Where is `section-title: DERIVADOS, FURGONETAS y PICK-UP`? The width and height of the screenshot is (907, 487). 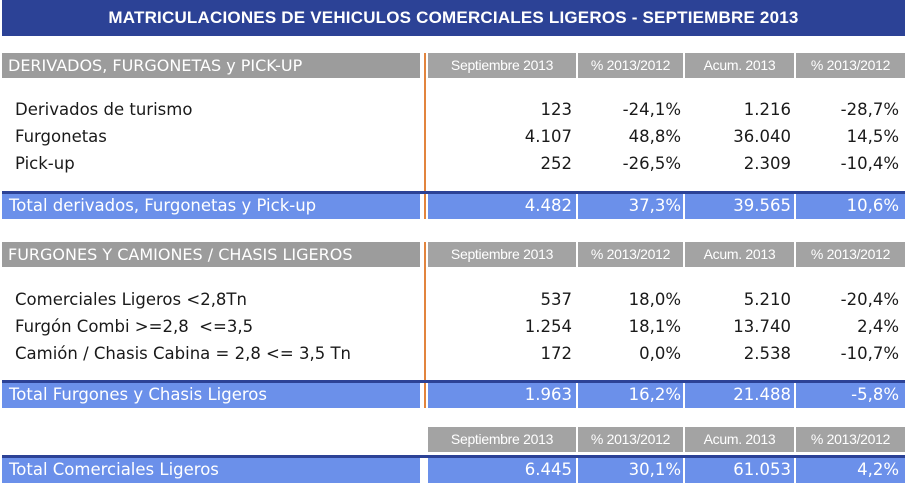
section-title: DERIVADOS, FURGONETAS y PICK-UP is located at coordinates (211, 65).